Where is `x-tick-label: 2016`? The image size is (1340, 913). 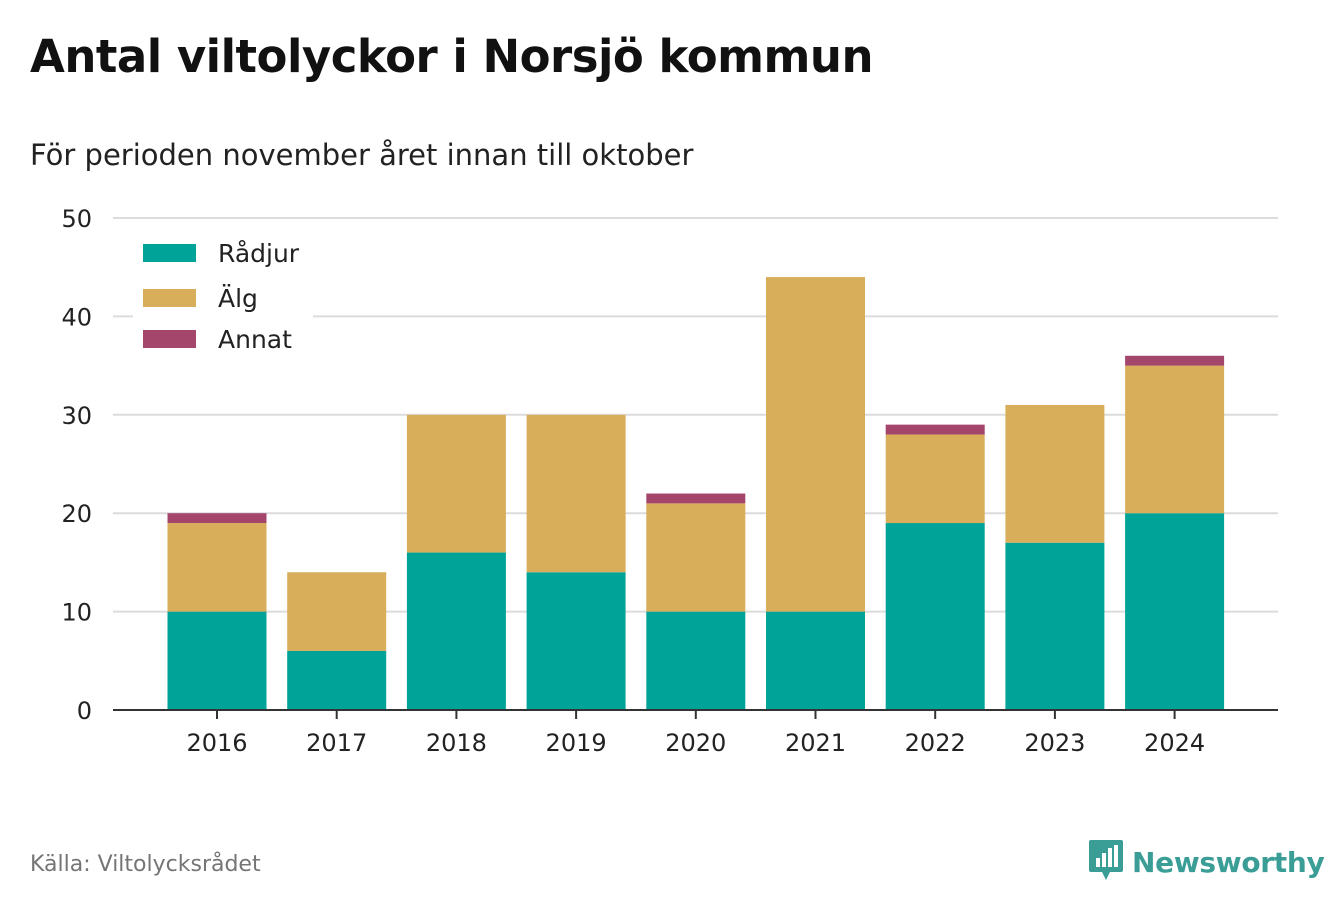
x-tick-label: 2016 is located at coordinates (216, 743).